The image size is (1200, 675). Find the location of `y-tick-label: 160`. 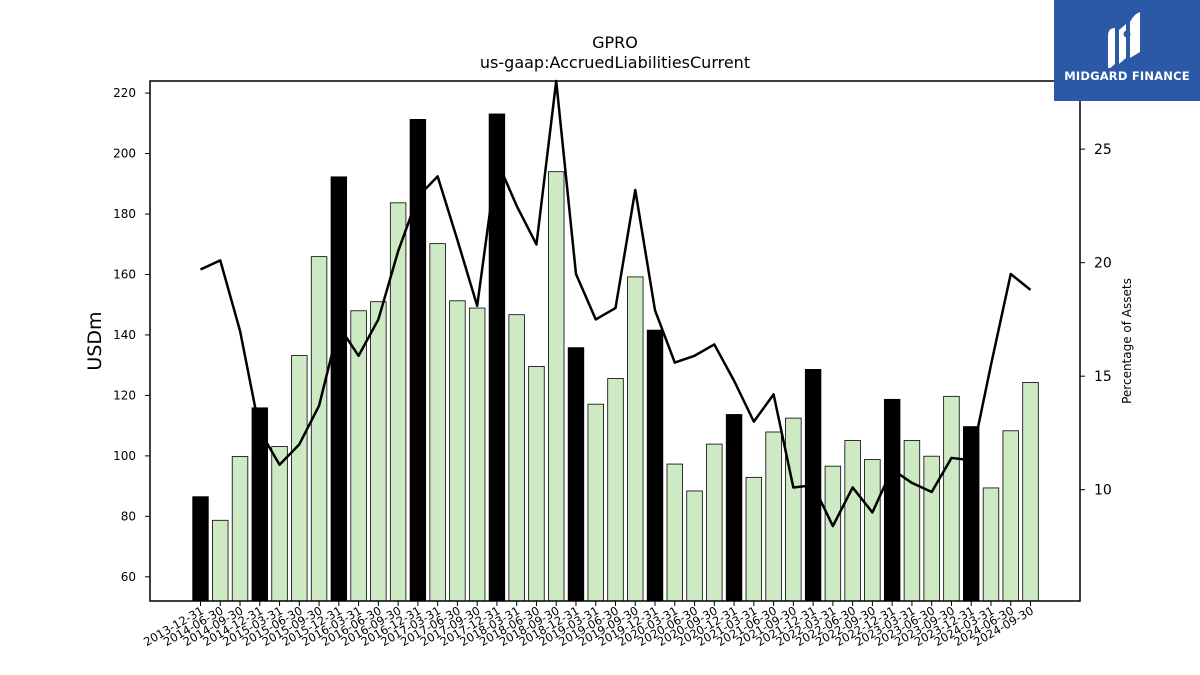

y-tick-label: 160 is located at coordinates (124, 274).